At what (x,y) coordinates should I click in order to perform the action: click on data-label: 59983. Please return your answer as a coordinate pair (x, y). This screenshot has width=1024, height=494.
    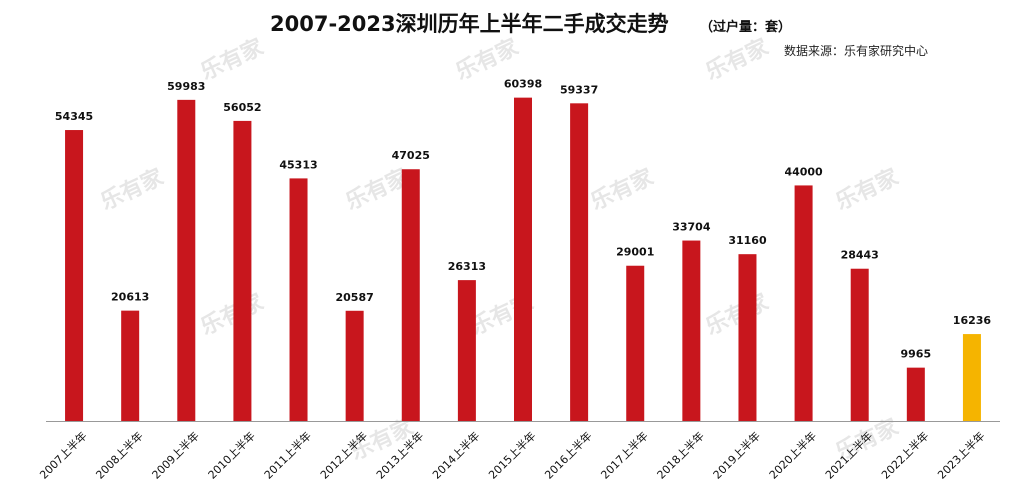
    Looking at the image, I should click on (186, 86).